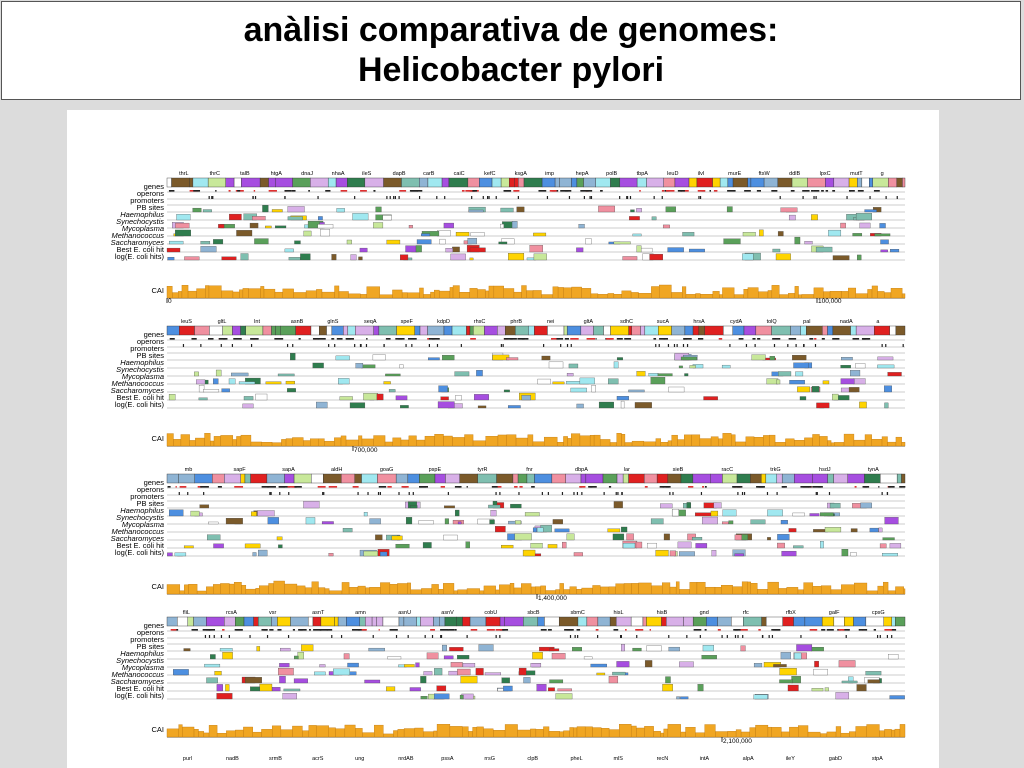 The width and height of the screenshot is (1024, 768). What do you see at coordinates (794, 174) in the screenshot?
I see `gene-name-label: ddlB` at bounding box center [794, 174].